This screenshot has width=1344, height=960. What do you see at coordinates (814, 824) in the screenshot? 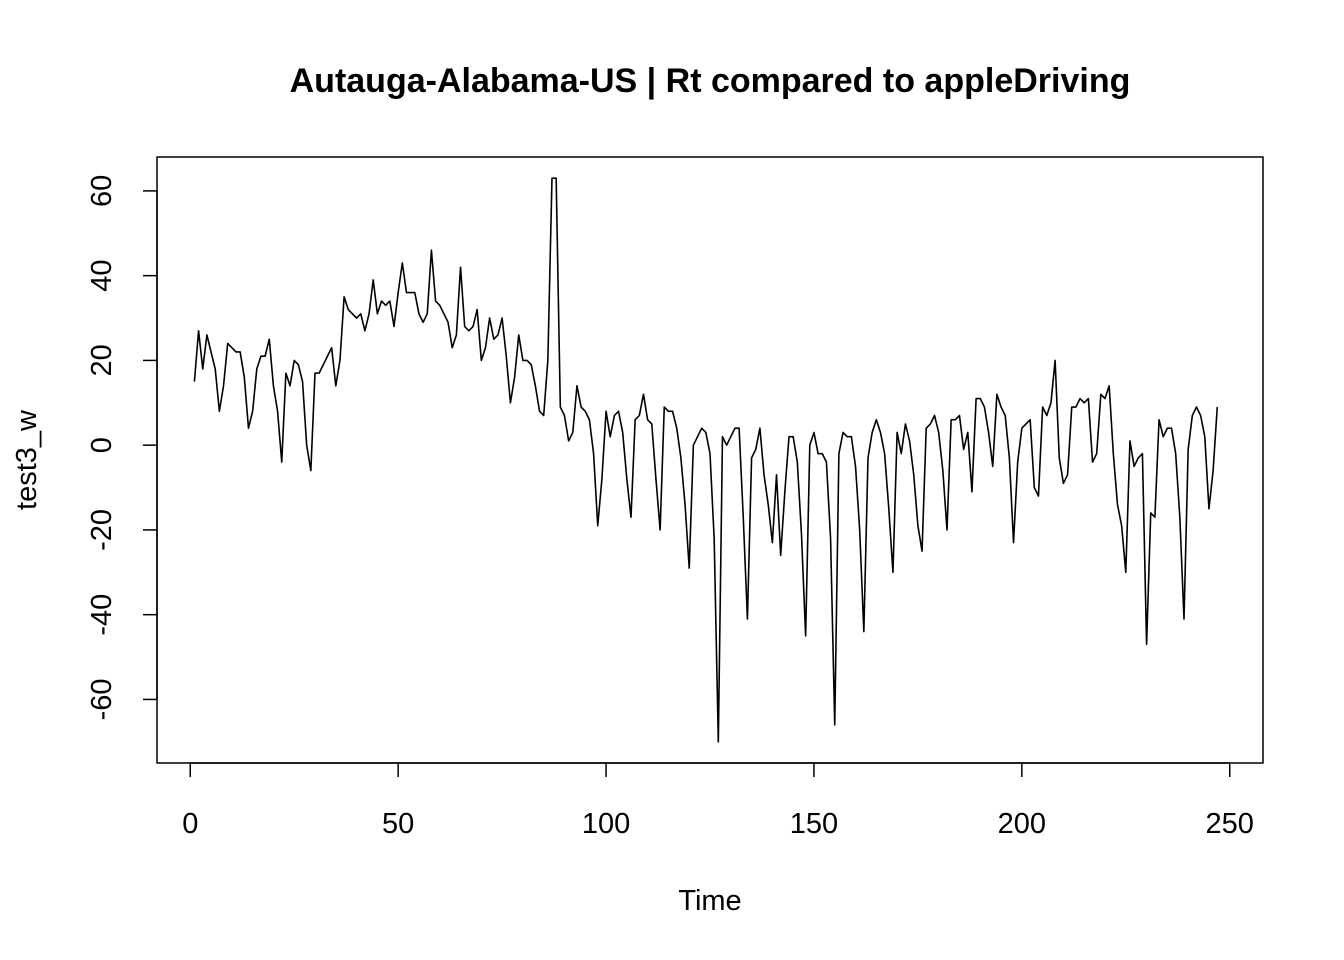
I see `x-tick-label: 150` at bounding box center [814, 824].